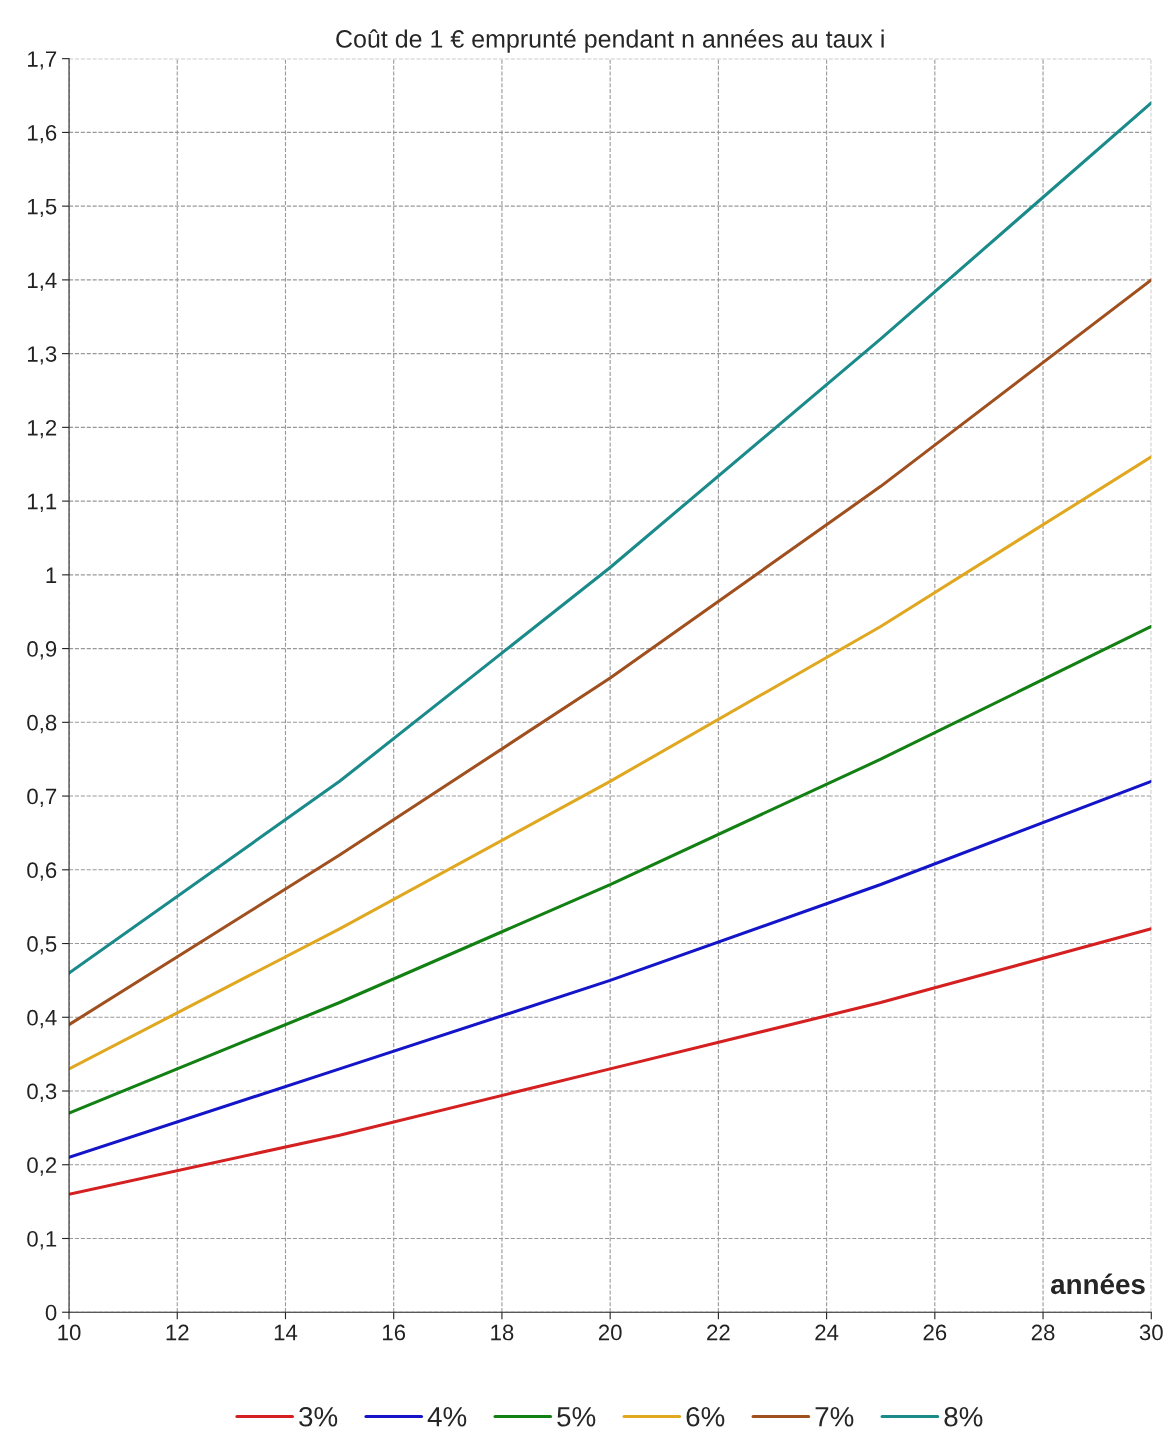 The height and width of the screenshot is (1431, 1170). Describe the element at coordinates (718, 1332) in the screenshot. I see `x-tick-label: 22` at that location.